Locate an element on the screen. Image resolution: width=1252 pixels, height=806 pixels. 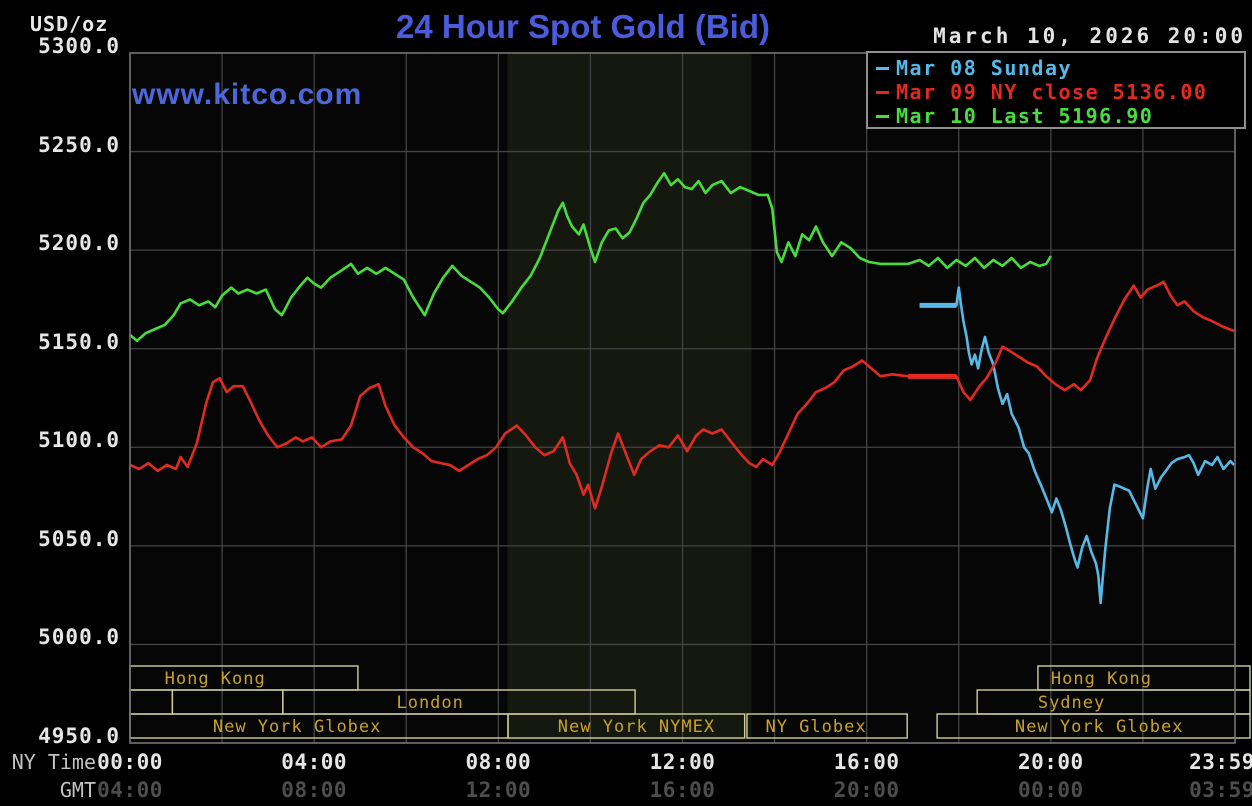
legend-label: Mar 08 Sunday is located at coordinates (984, 68).